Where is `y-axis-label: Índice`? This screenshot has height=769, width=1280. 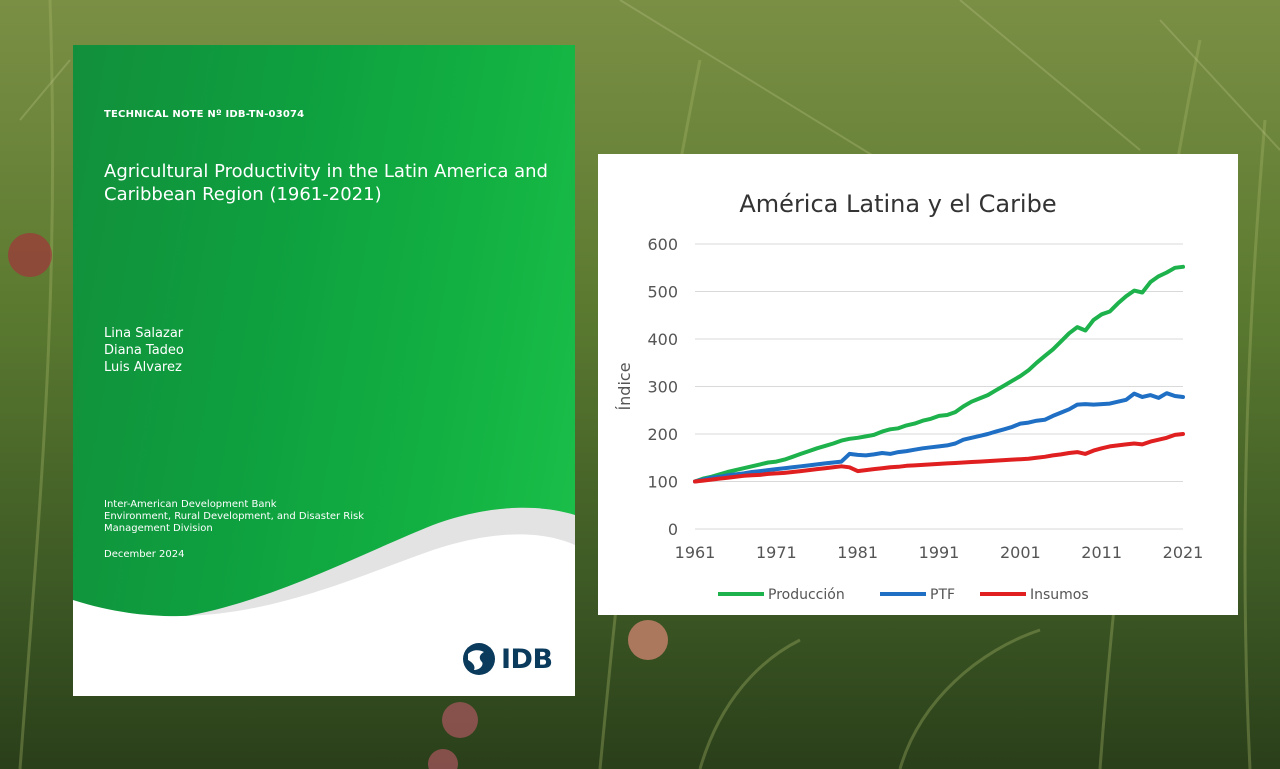
y-axis-label: Índice is located at coordinates (624, 386).